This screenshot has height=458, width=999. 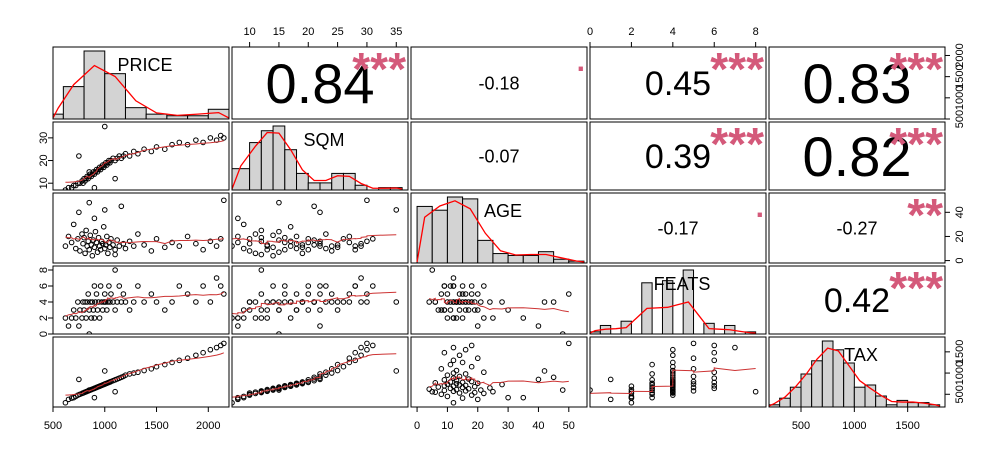 What do you see at coordinates (499, 300) in the screenshot?
I see `panel-feats-age` at bounding box center [499, 300].